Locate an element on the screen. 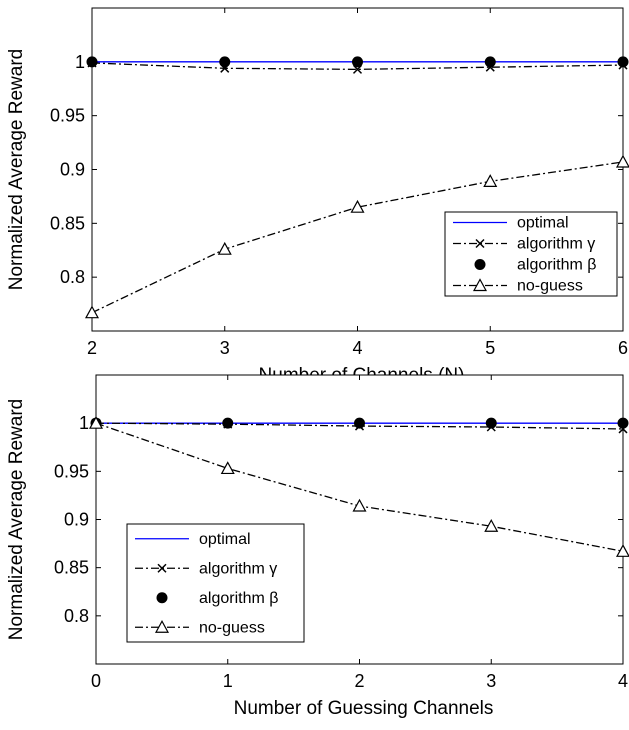 The height and width of the screenshot is (730, 629). x-tick-label: 6 is located at coordinates (623, 348).